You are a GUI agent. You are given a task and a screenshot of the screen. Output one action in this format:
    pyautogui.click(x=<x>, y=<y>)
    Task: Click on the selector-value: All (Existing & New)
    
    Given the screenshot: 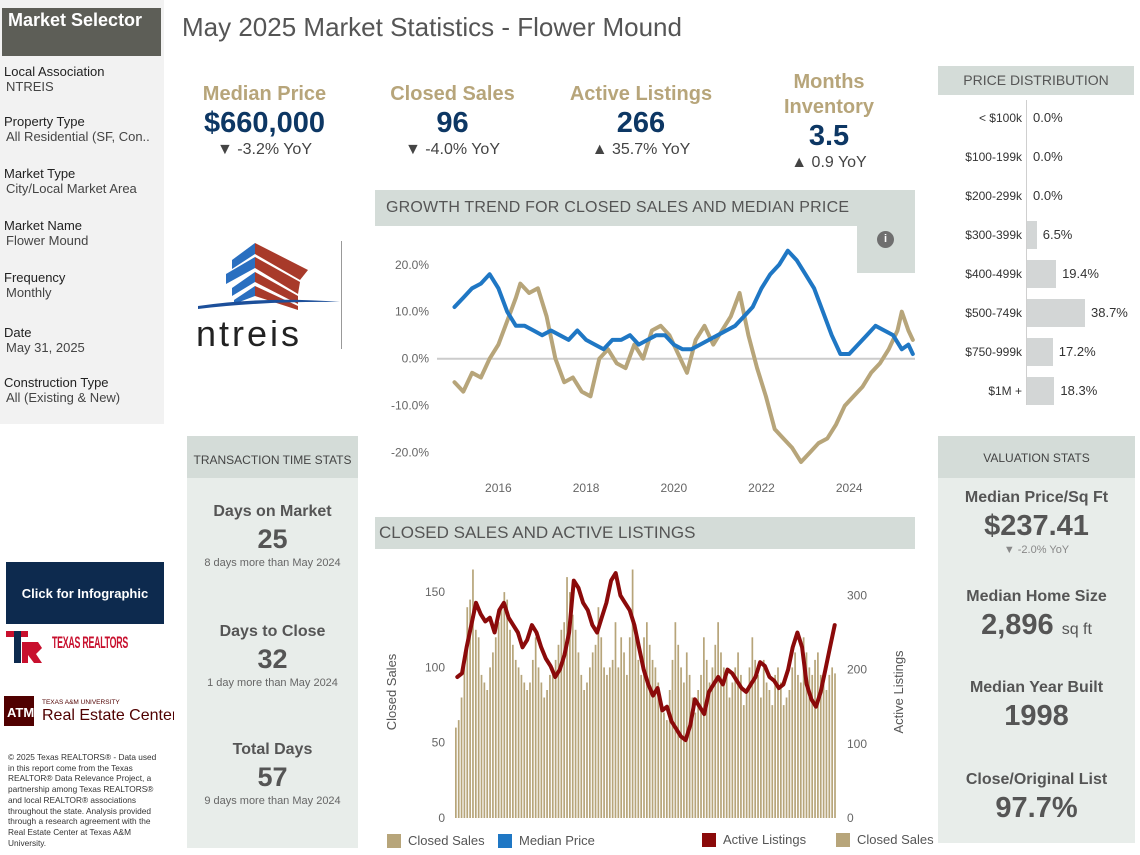 What is the action you would take?
    pyautogui.click(x=63, y=397)
    